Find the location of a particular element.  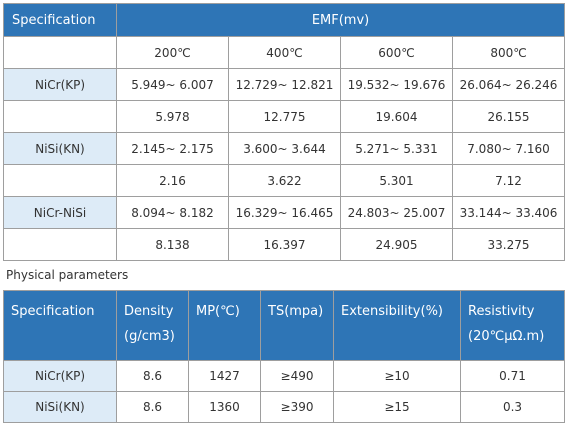

table-row: NiCr(KP) 8.6 1427 ≥490 ≥10 0.71 is located at coordinates (284, 376).